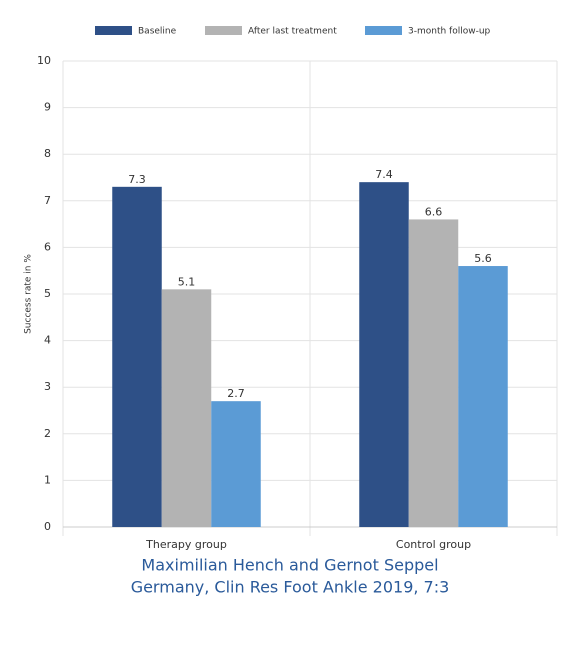  What do you see at coordinates (483, 258) in the screenshot?
I see `value-label: 5.6` at bounding box center [483, 258].